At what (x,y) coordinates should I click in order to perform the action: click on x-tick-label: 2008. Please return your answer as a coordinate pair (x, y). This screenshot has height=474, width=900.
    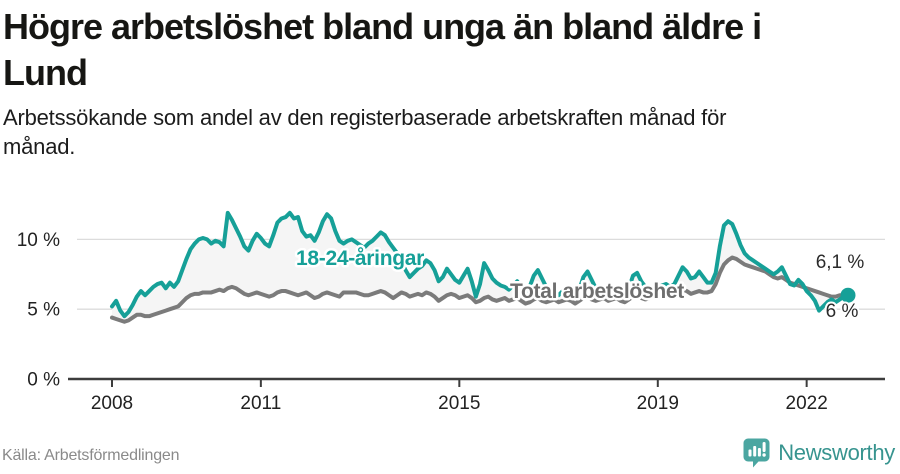
    Looking at the image, I should click on (112, 403).